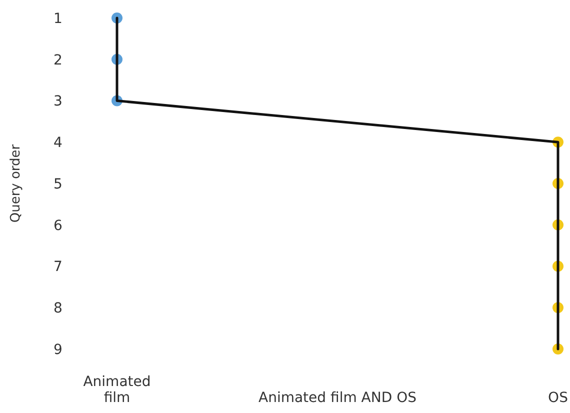 This screenshot has width=570, height=413. I want to click on y-tick-label: 2, so click(58, 60).